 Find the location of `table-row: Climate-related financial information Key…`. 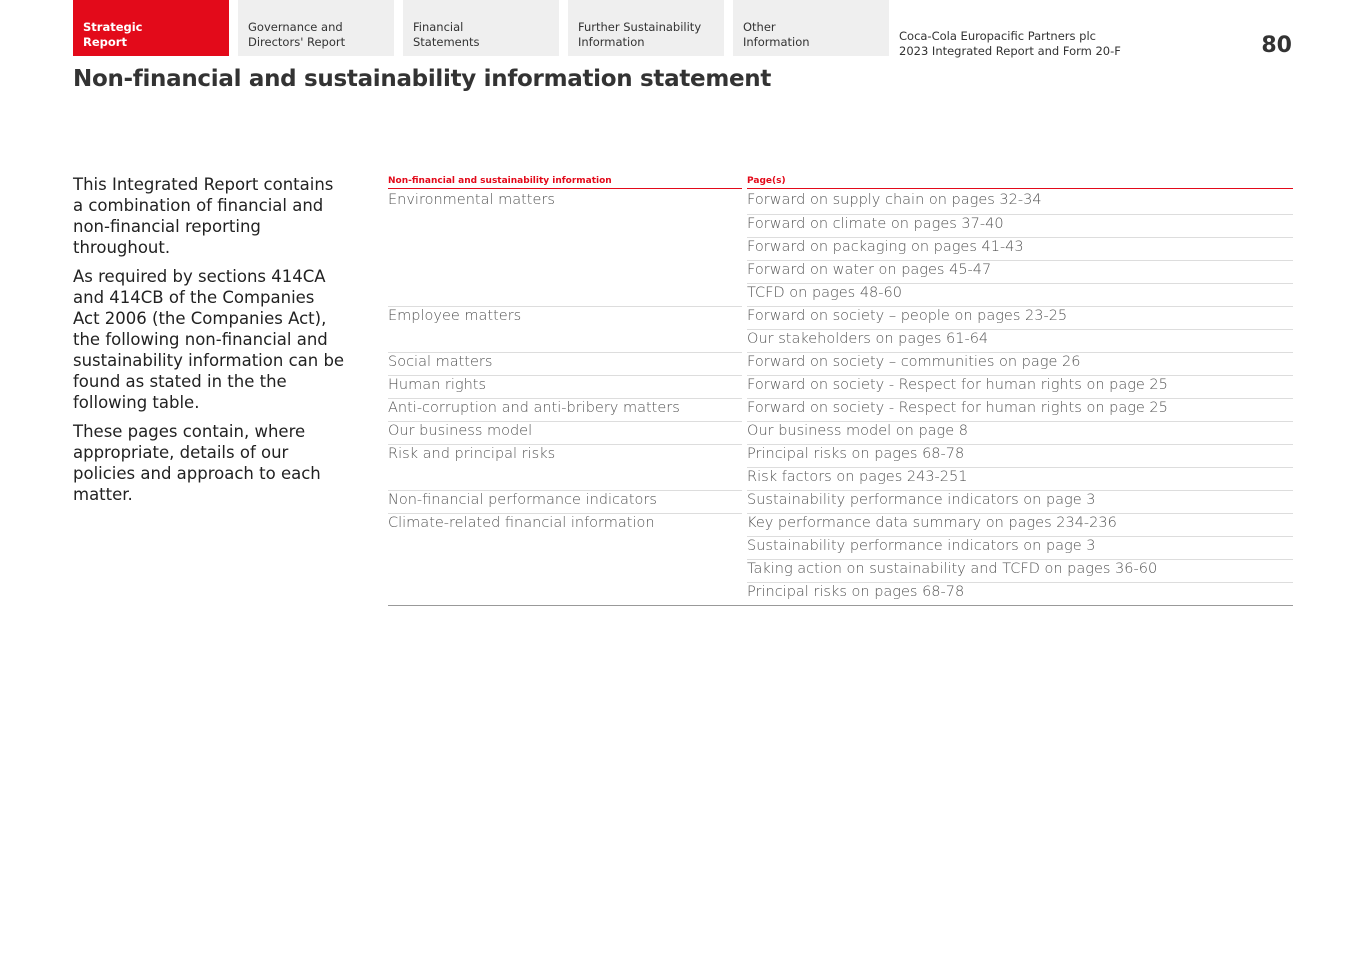

table-row: Climate-related financial information Key… is located at coordinates (840, 524).